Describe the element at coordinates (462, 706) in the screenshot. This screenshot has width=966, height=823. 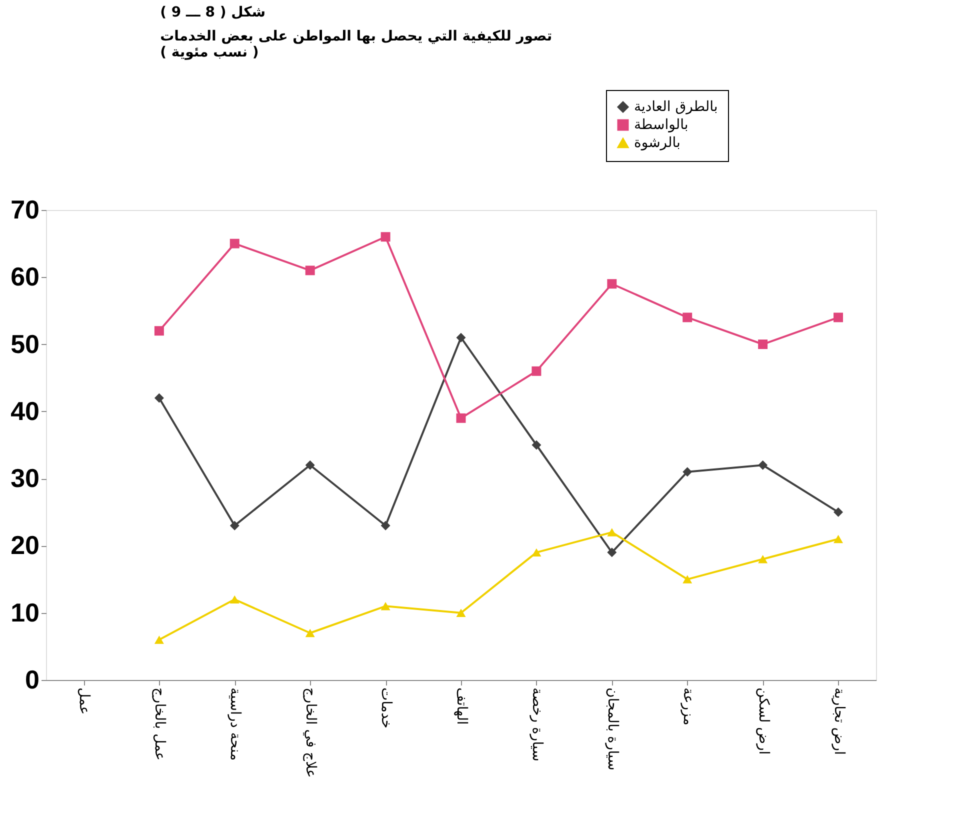
I see `x-tick-label: الهاتف` at that location.